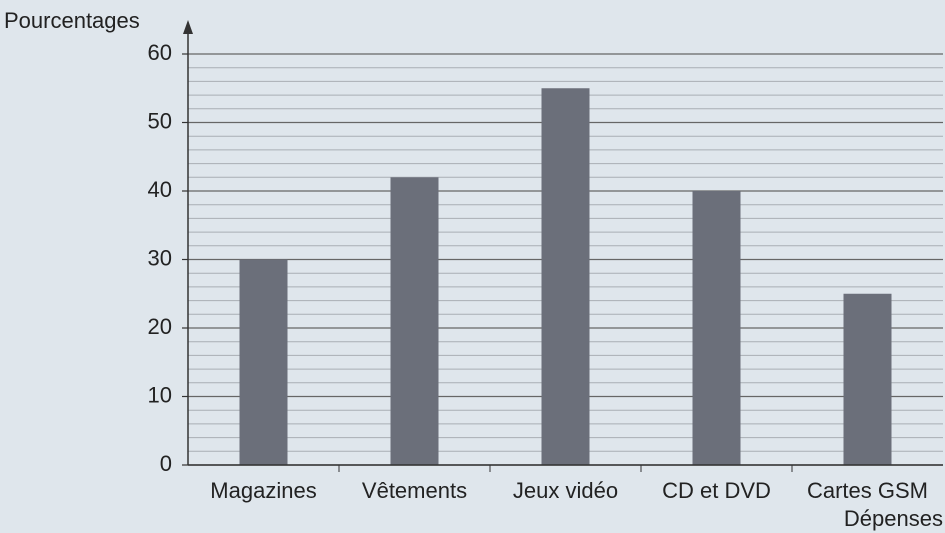 This screenshot has height=533, width=945. I want to click on y-tick-label: 20, so click(160, 326).